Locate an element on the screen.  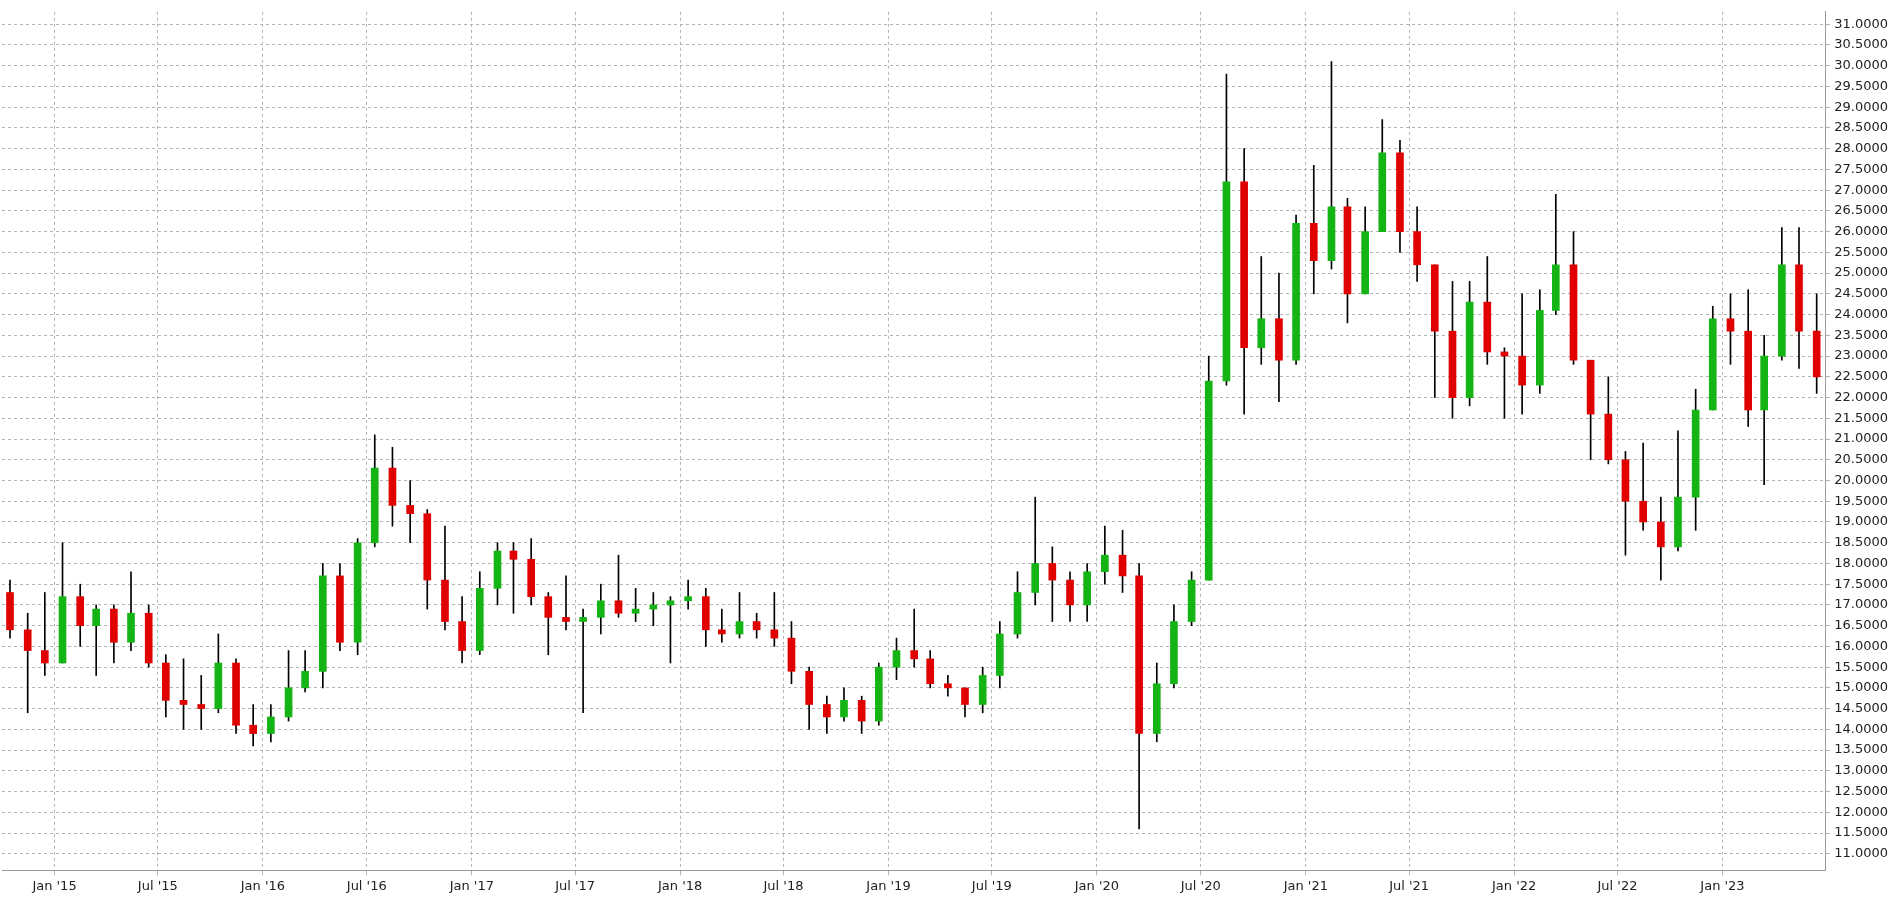
y-tick-label: 12.0000 is located at coordinates (1861, 811).